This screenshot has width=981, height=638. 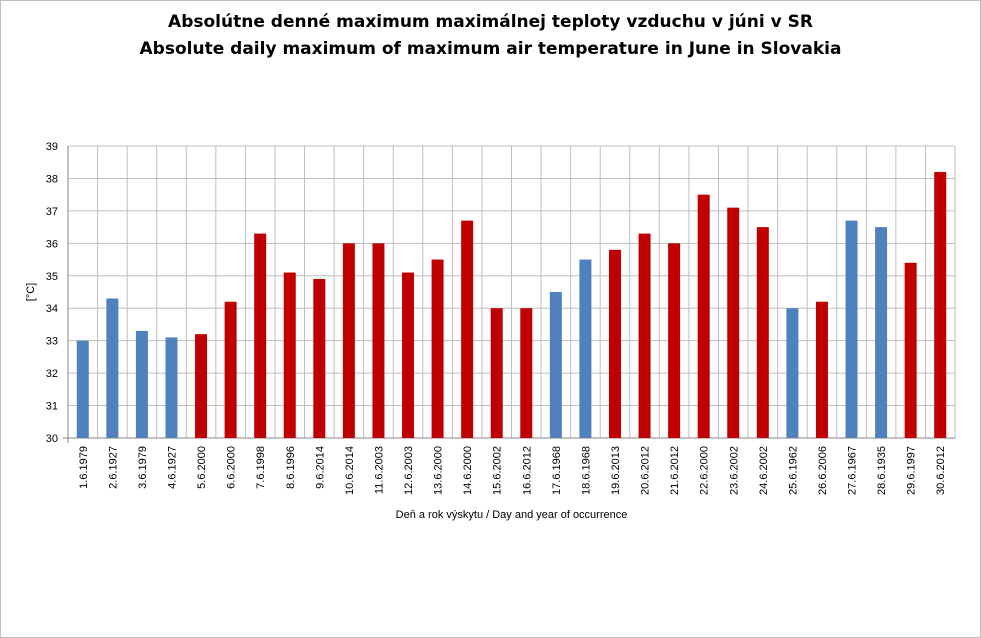 What do you see at coordinates (703, 316) in the screenshot?
I see `bar-22.6.2000` at bounding box center [703, 316].